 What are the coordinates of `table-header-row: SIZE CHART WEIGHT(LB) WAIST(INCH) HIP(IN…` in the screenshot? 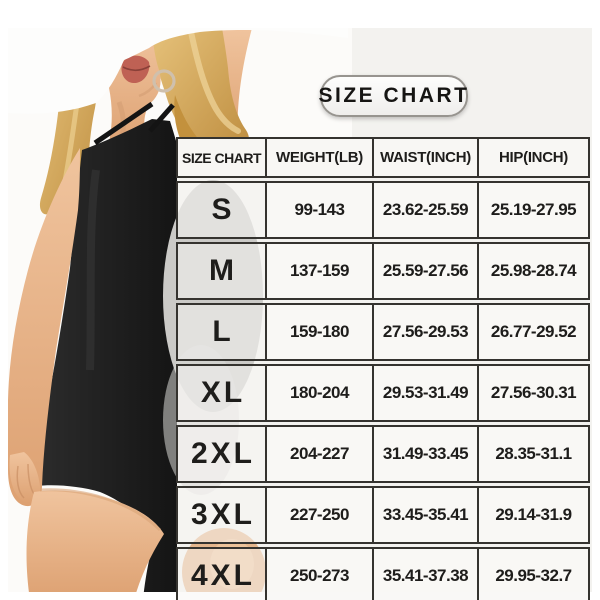 It's located at (383, 157).